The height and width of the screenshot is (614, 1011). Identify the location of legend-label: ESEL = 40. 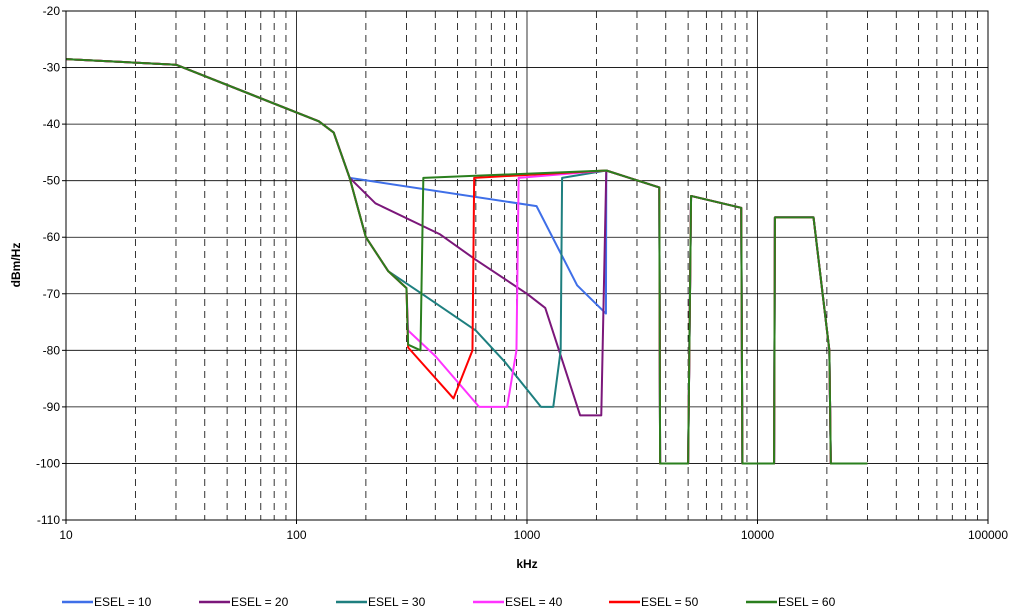
(534, 602).